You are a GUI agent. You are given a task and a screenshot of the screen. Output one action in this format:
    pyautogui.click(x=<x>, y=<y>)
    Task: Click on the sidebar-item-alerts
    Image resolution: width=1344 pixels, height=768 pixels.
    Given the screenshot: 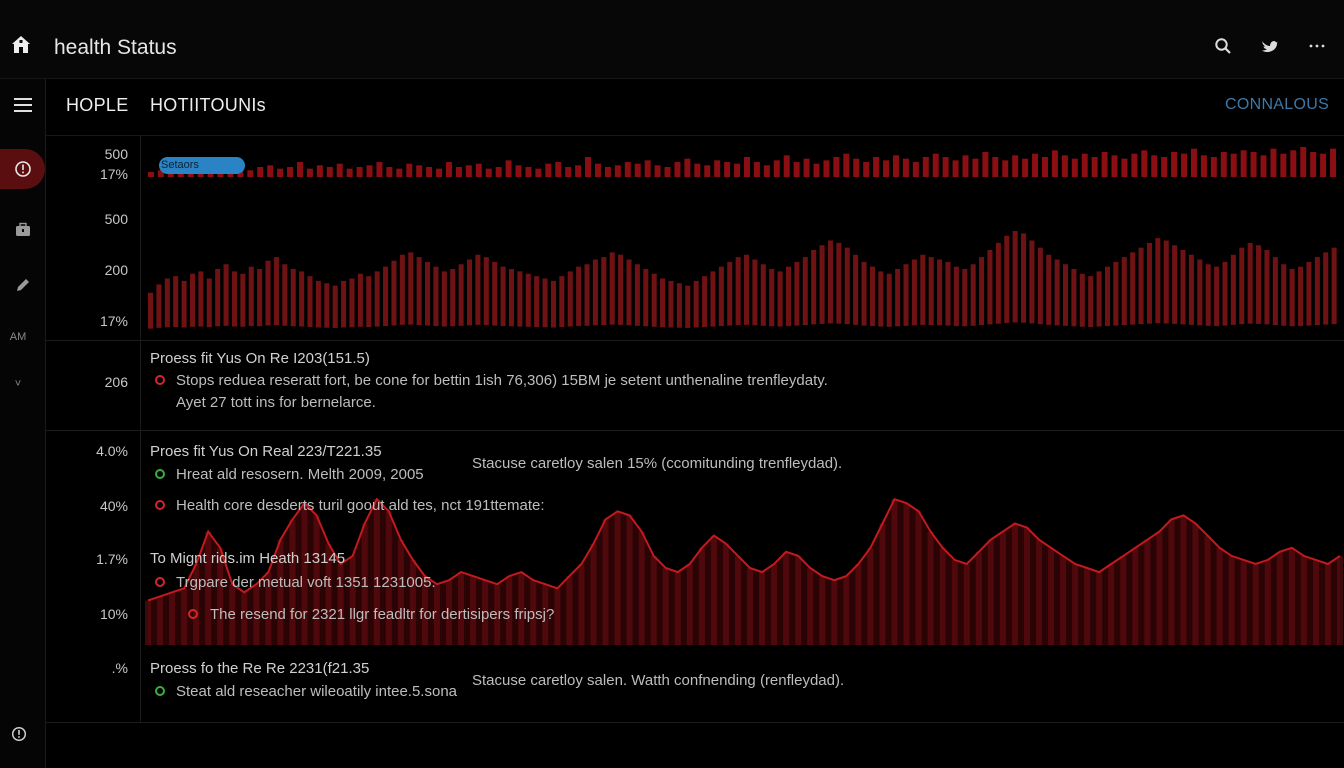 What is the action you would take?
    pyautogui.click(x=22, y=169)
    